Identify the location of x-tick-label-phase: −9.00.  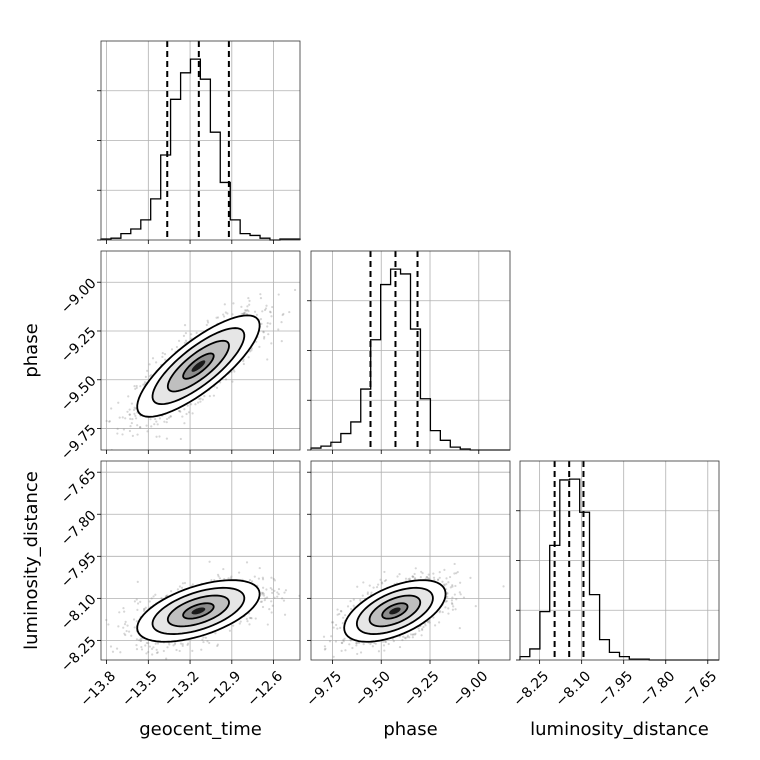
(471, 689).